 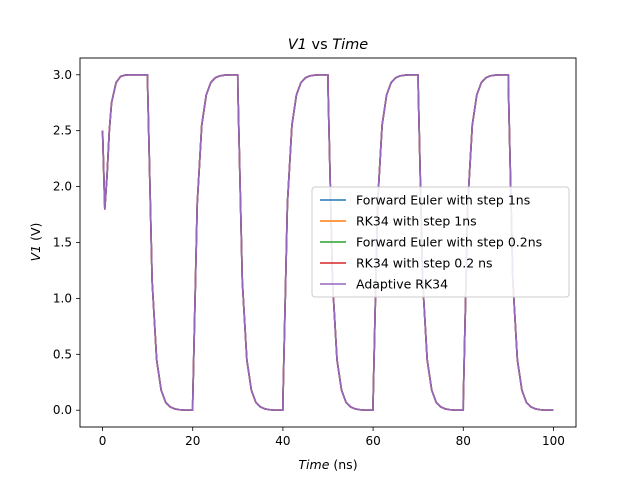 I want to click on legend-label-4: RK34 with step 0.2 ns, so click(x=424, y=263).